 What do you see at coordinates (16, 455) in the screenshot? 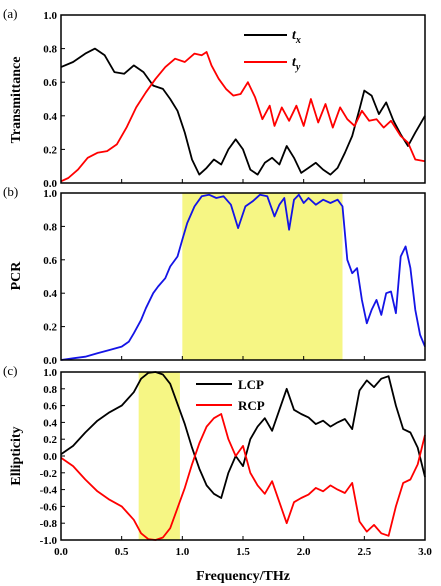
I see `y-axis-label: Ellipticity` at bounding box center [16, 455].